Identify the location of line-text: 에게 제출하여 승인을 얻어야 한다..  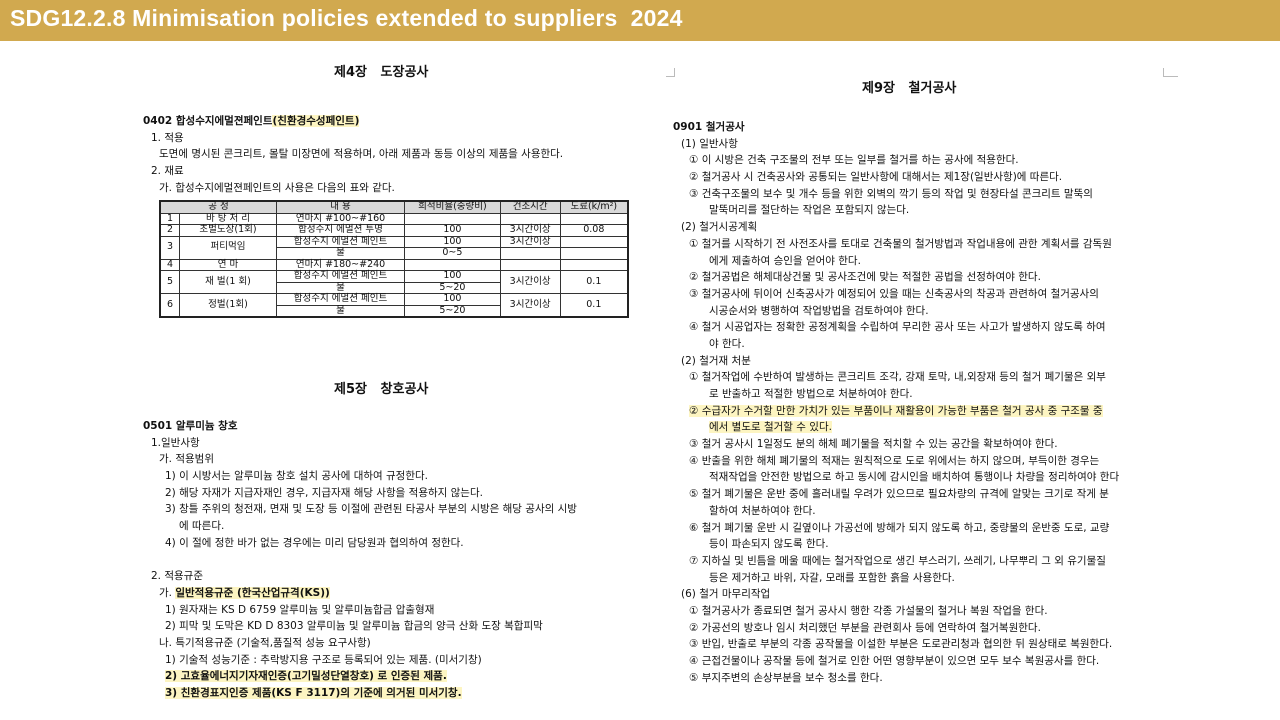
(785, 260).